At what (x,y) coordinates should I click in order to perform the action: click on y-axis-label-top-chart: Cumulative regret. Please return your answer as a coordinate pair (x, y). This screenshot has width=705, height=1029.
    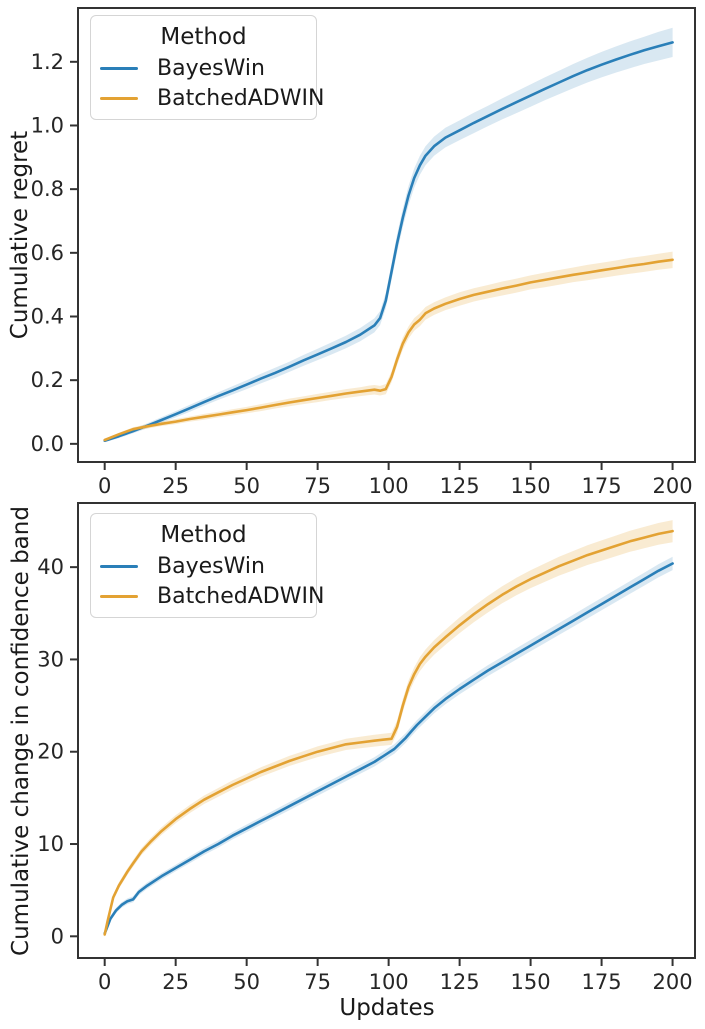
    Looking at the image, I should click on (20, 235).